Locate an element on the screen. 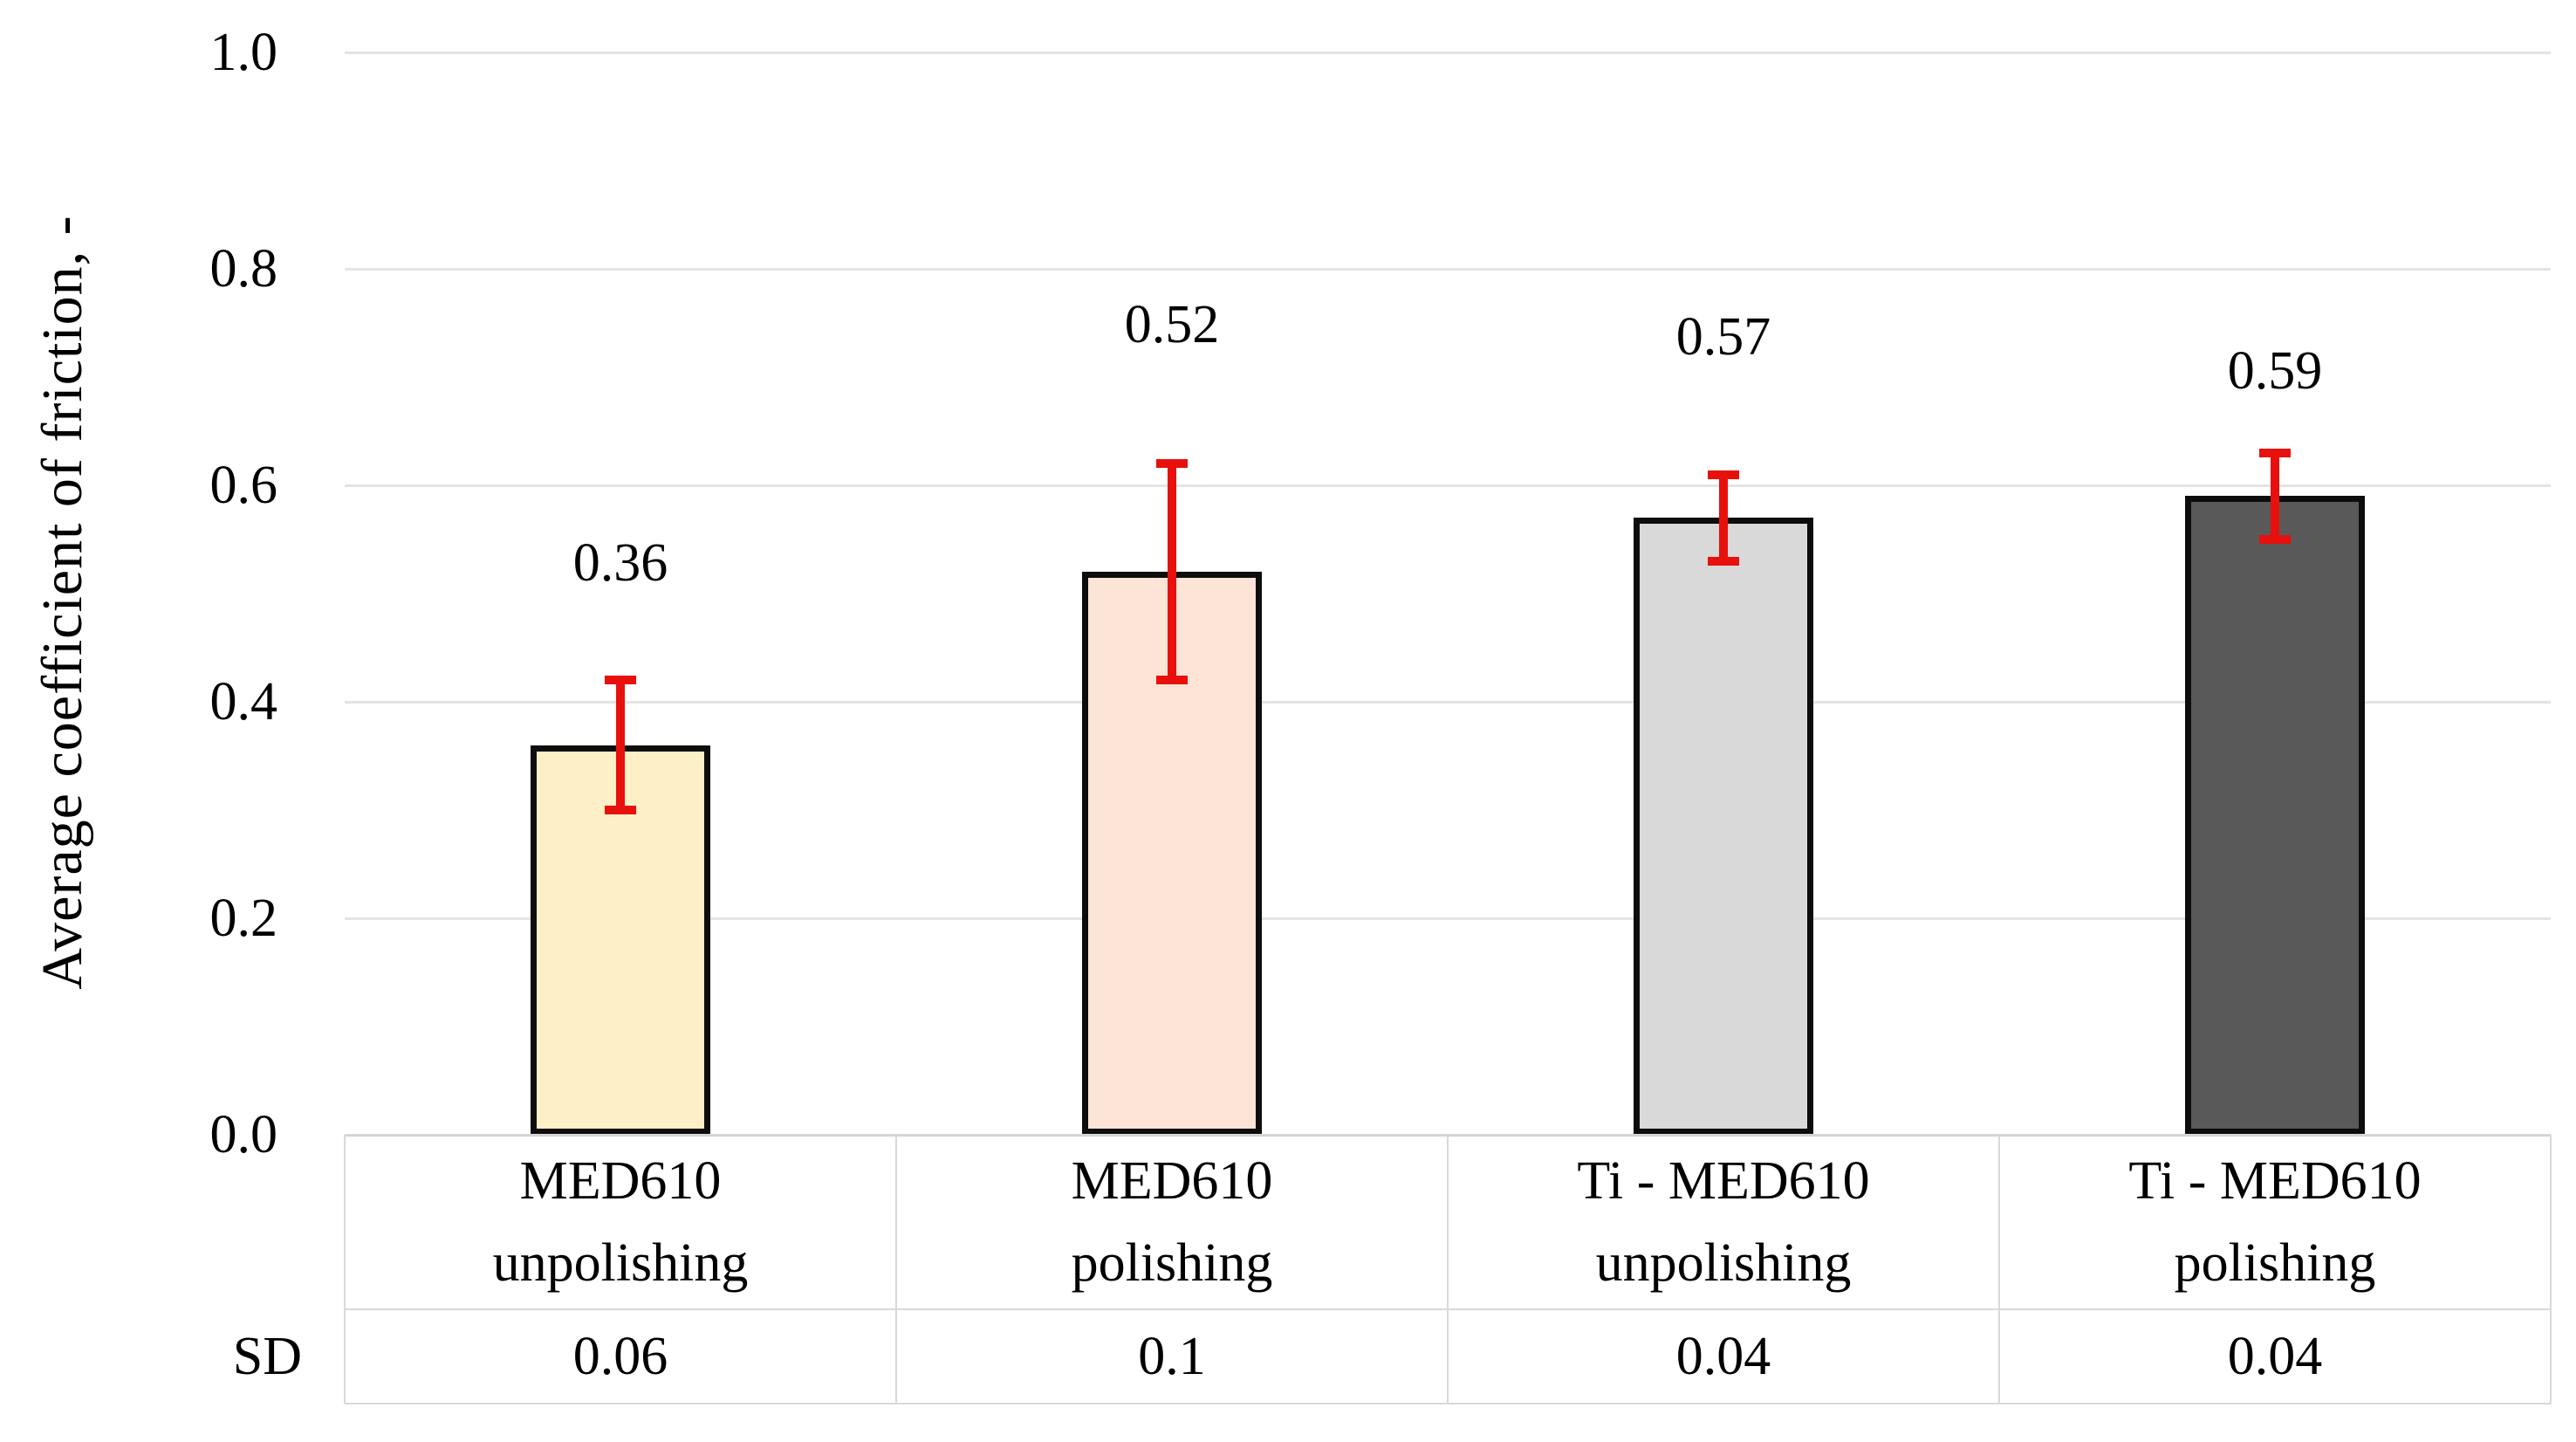  category-label: Ti - MED610 unpolishing is located at coordinates (1723, 1222).